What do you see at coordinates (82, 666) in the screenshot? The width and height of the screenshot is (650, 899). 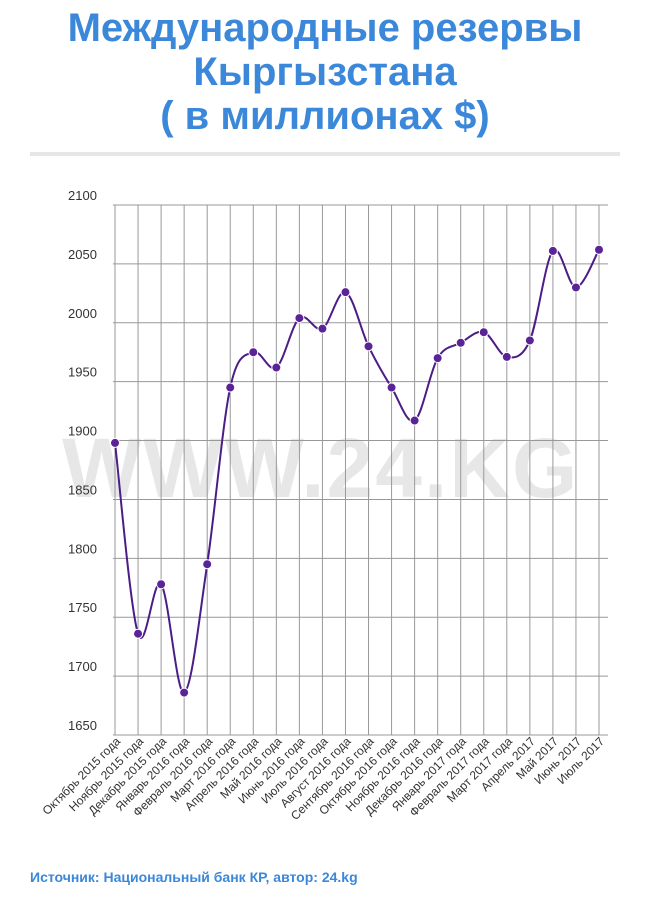 I see `y-tick-label: 1700` at bounding box center [82, 666].